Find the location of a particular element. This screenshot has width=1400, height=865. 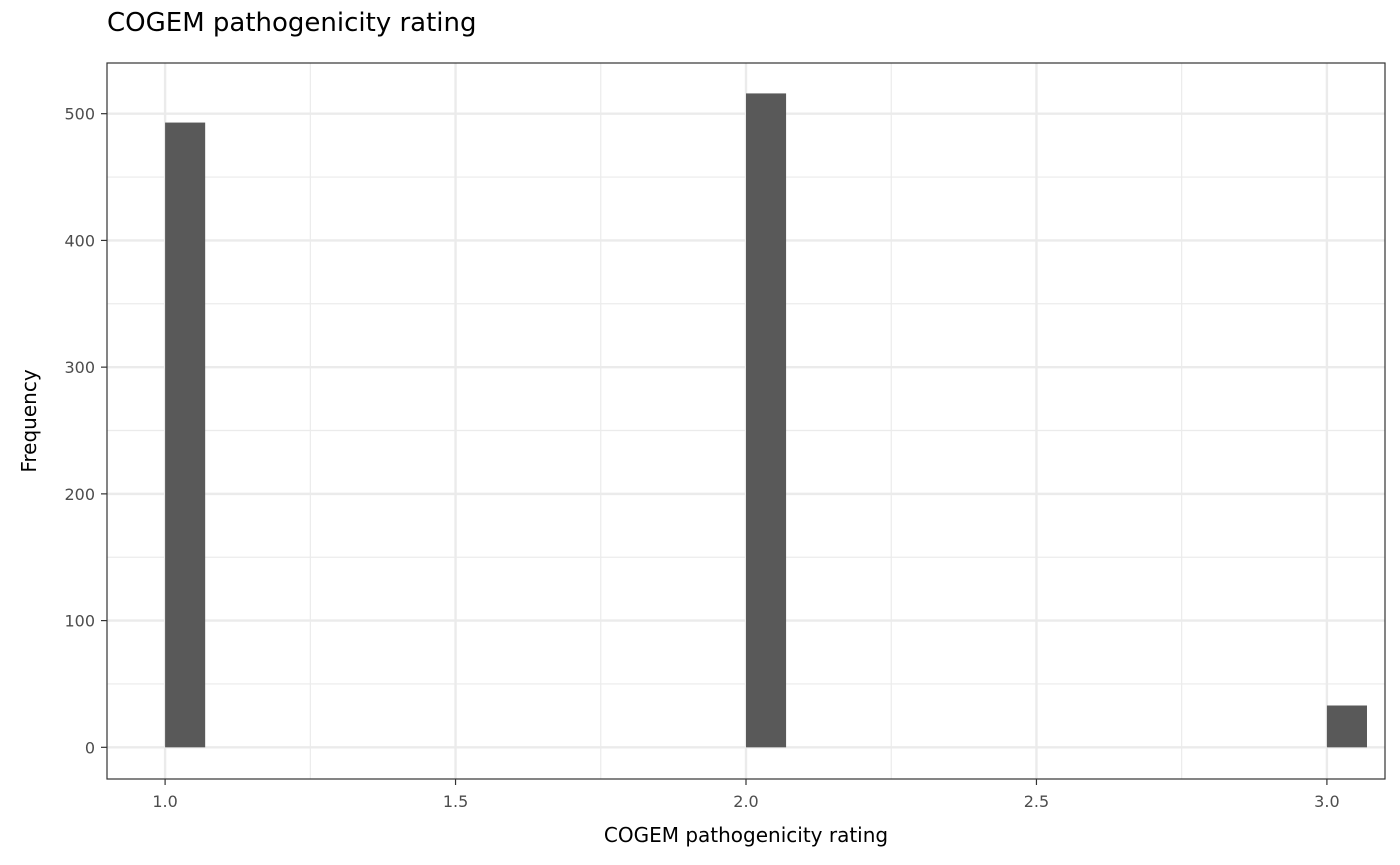

y-tick-label: 200 is located at coordinates (79, 494).